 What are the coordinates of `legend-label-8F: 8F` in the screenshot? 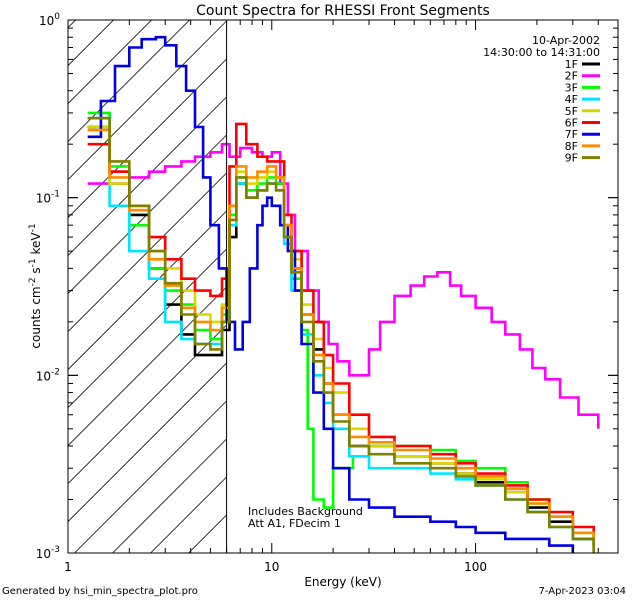 It's located at (571, 146).